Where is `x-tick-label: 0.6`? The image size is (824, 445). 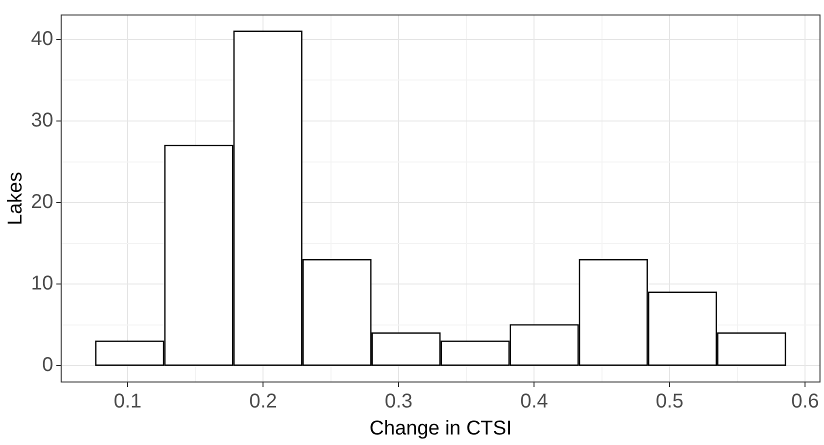 x-tick-label: 0.6 is located at coordinates (805, 401).